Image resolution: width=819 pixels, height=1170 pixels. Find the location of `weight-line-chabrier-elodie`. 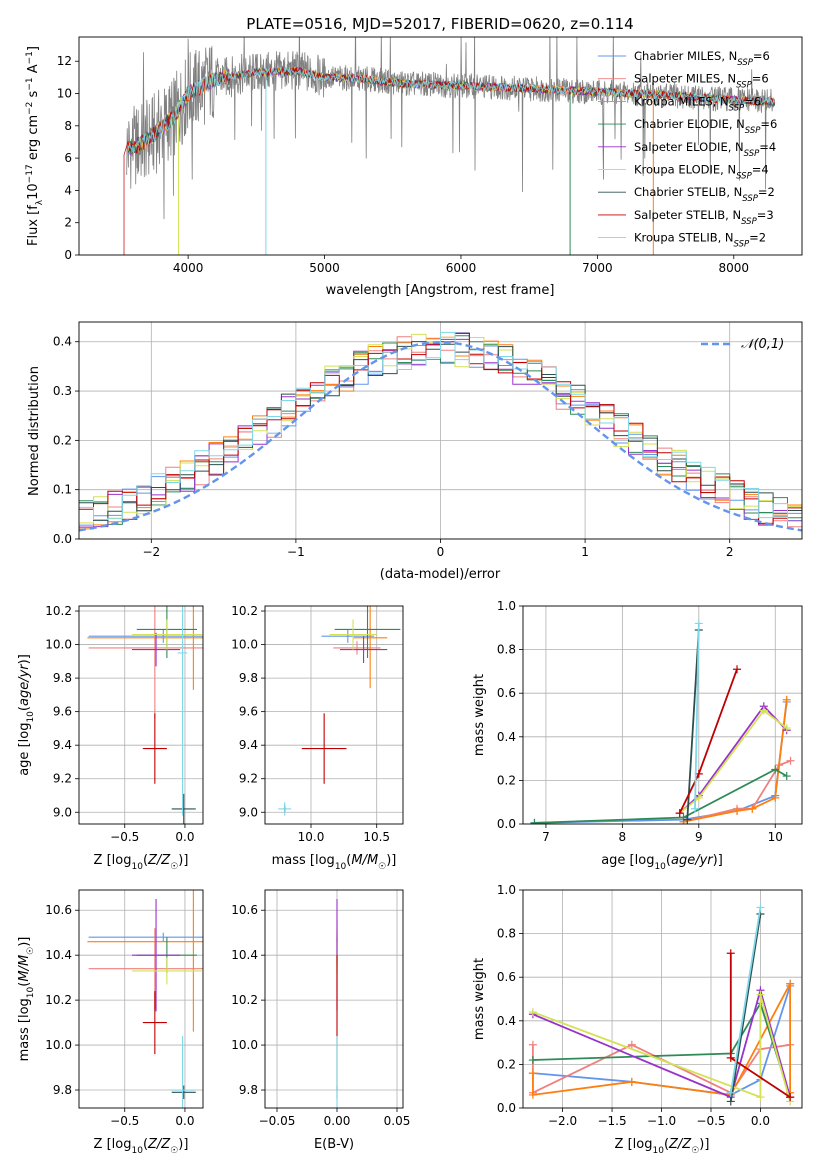

weight-line-chabrier-elodie is located at coordinates (661, 796).